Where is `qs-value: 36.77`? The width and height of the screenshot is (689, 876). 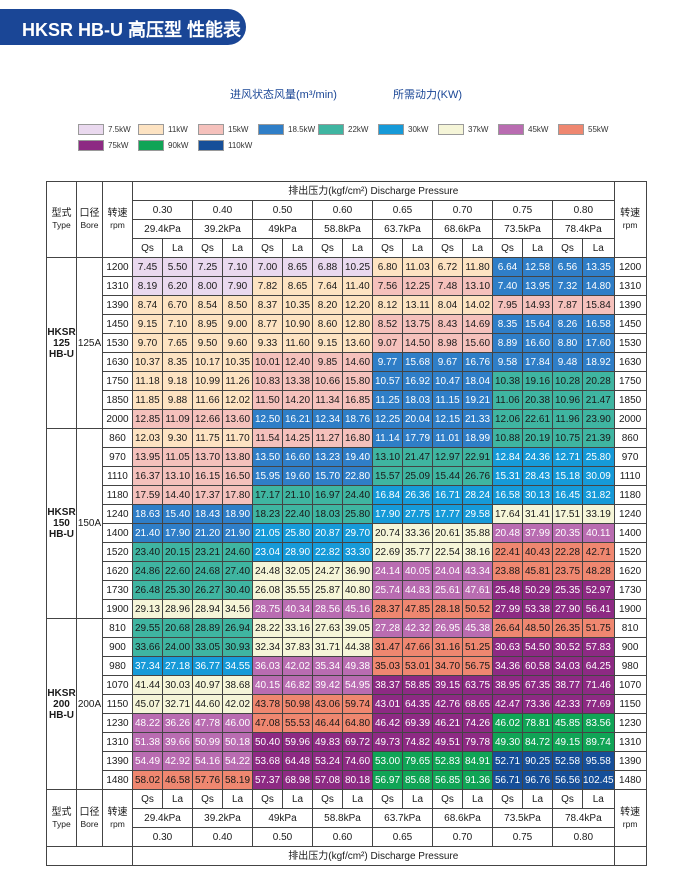 qs-value: 36.77 is located at coordinates (207, 666).